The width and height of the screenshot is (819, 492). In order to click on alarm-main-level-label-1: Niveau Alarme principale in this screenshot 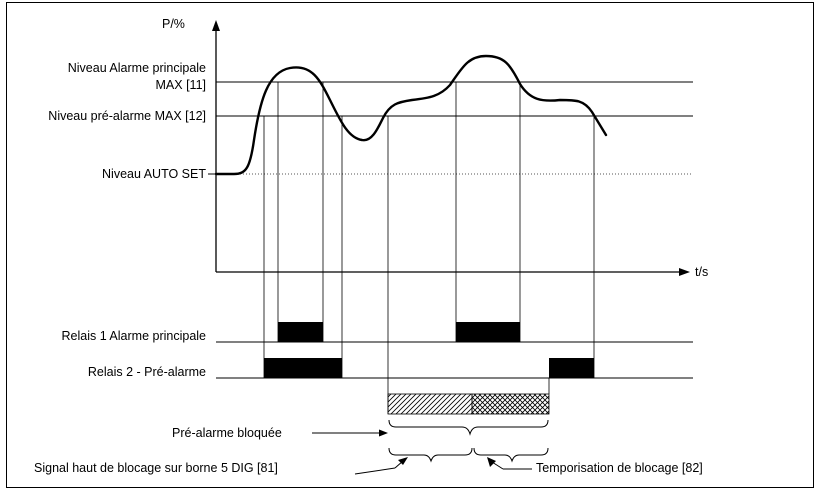, I will do `click(137, 68)`.